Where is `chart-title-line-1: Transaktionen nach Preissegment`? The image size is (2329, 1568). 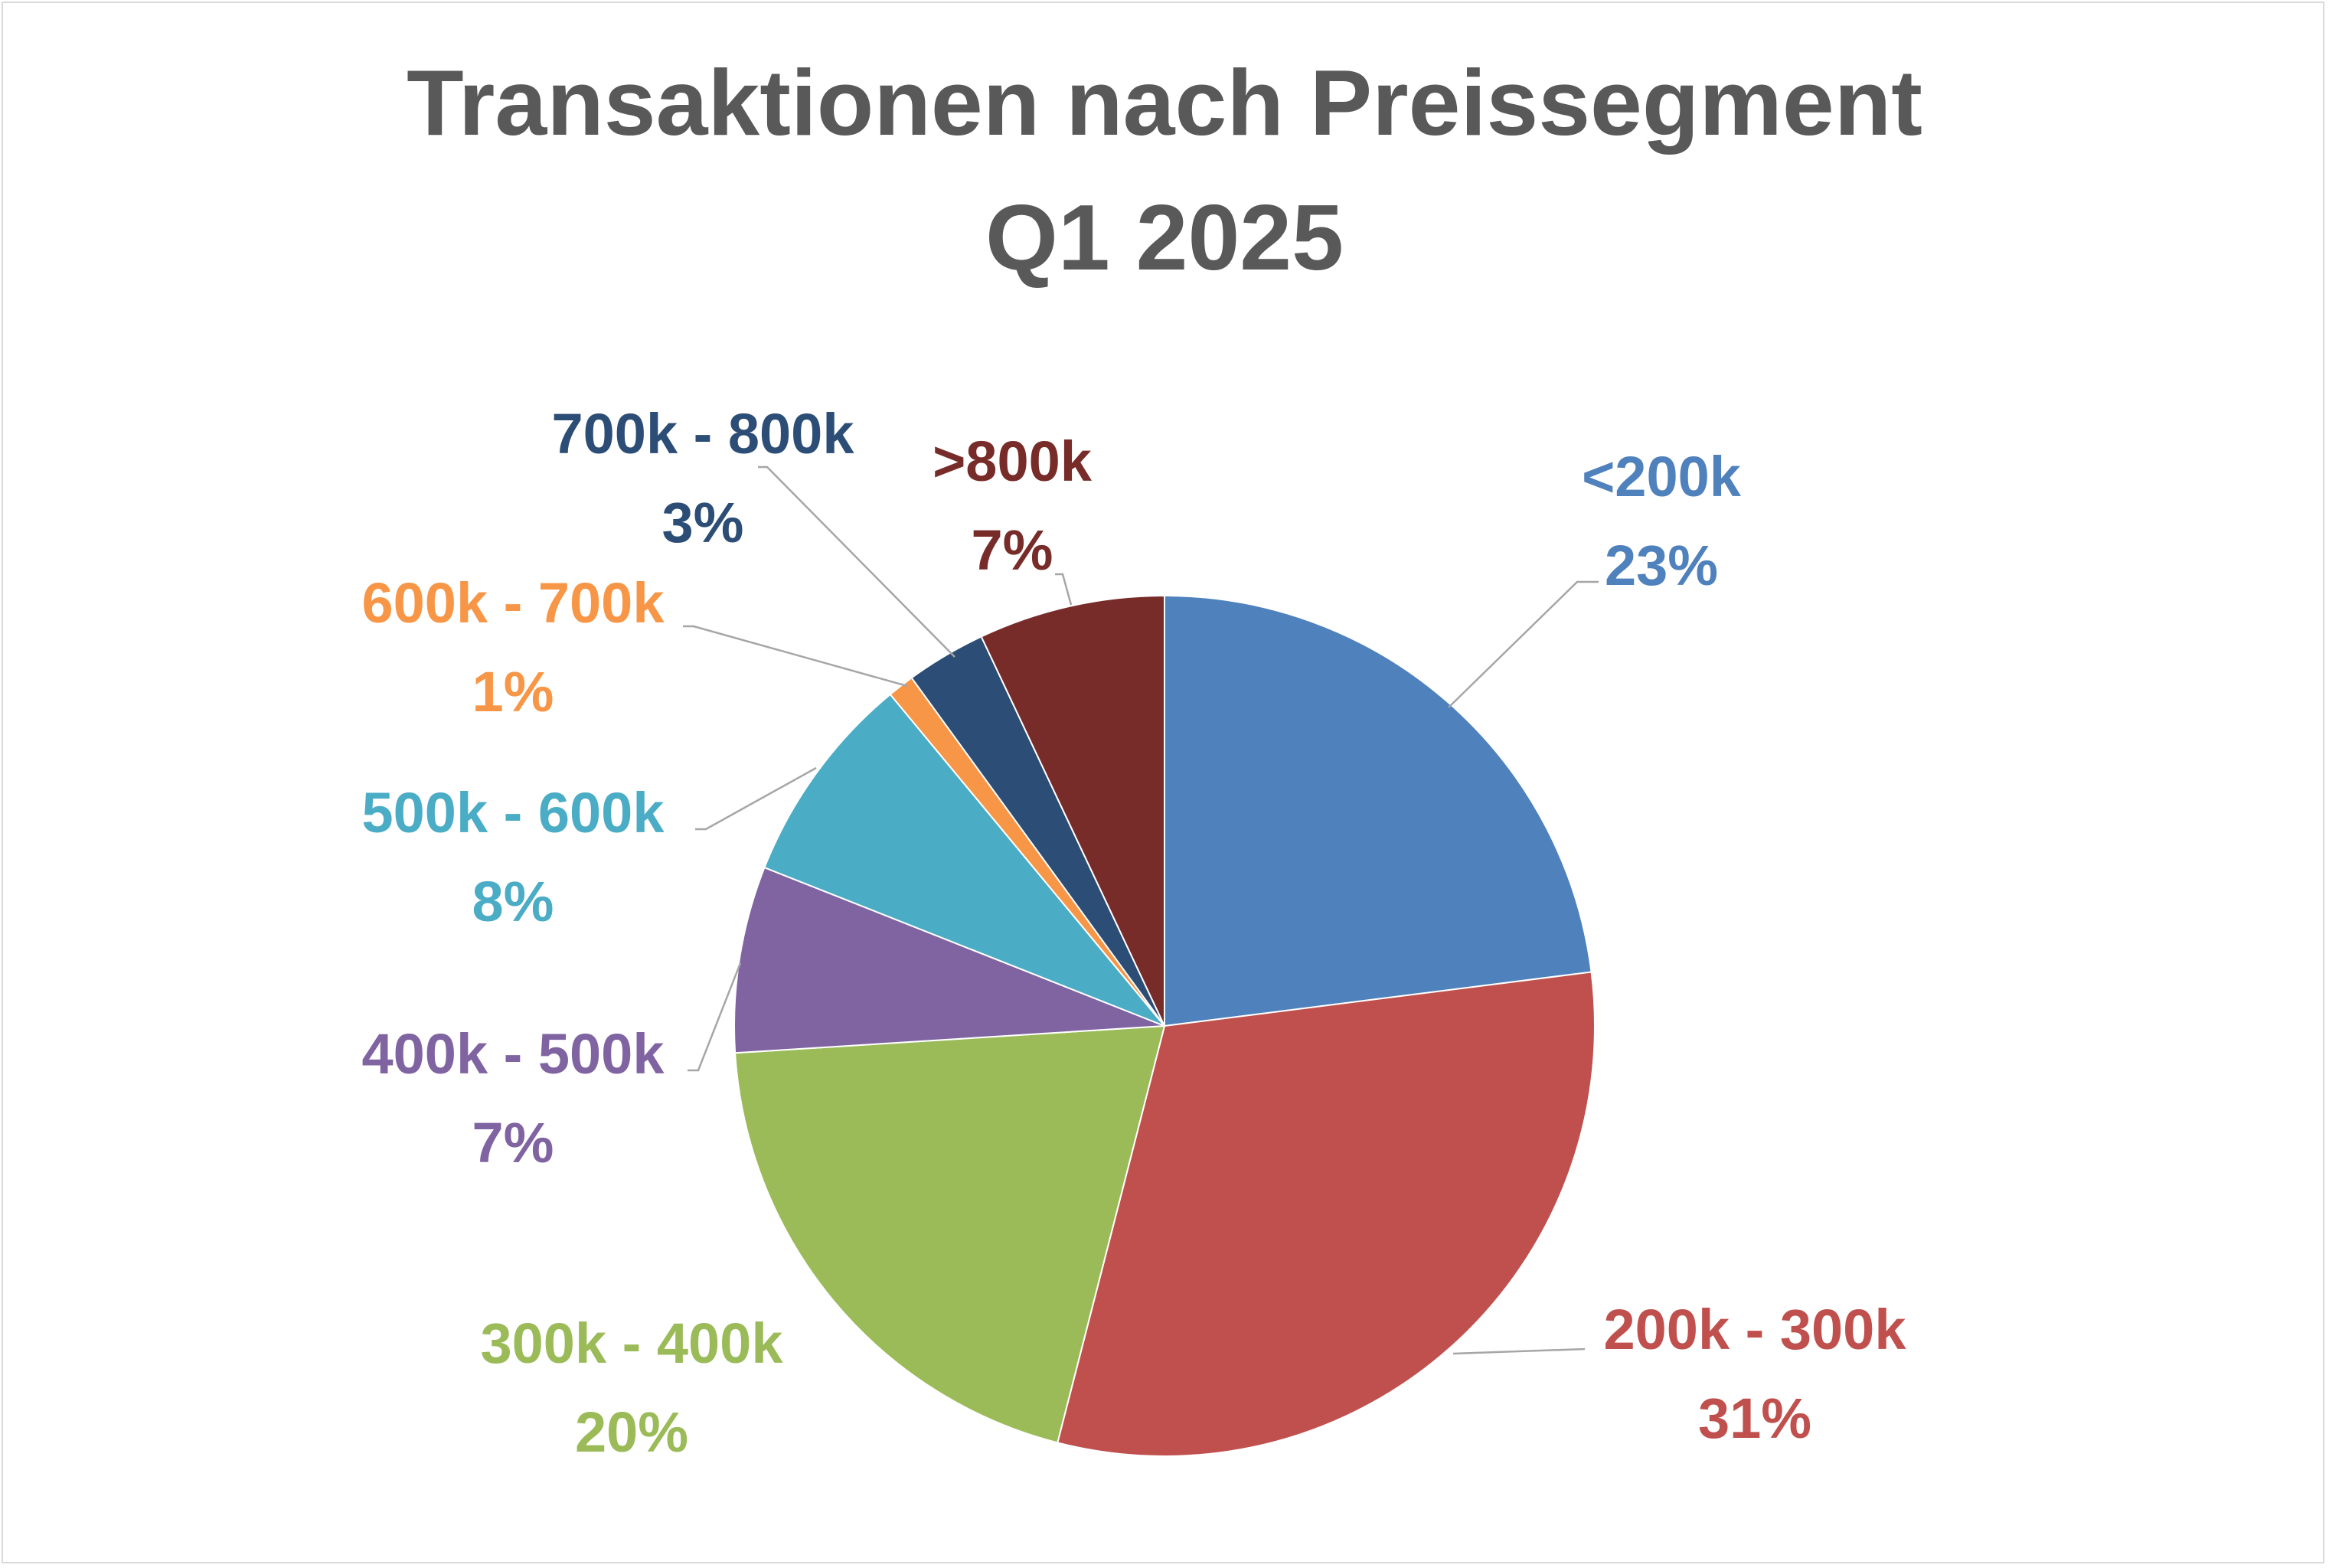 chart-title-line-1: Transaktionen nach Preissegment is located at coordinates (1164, 103).